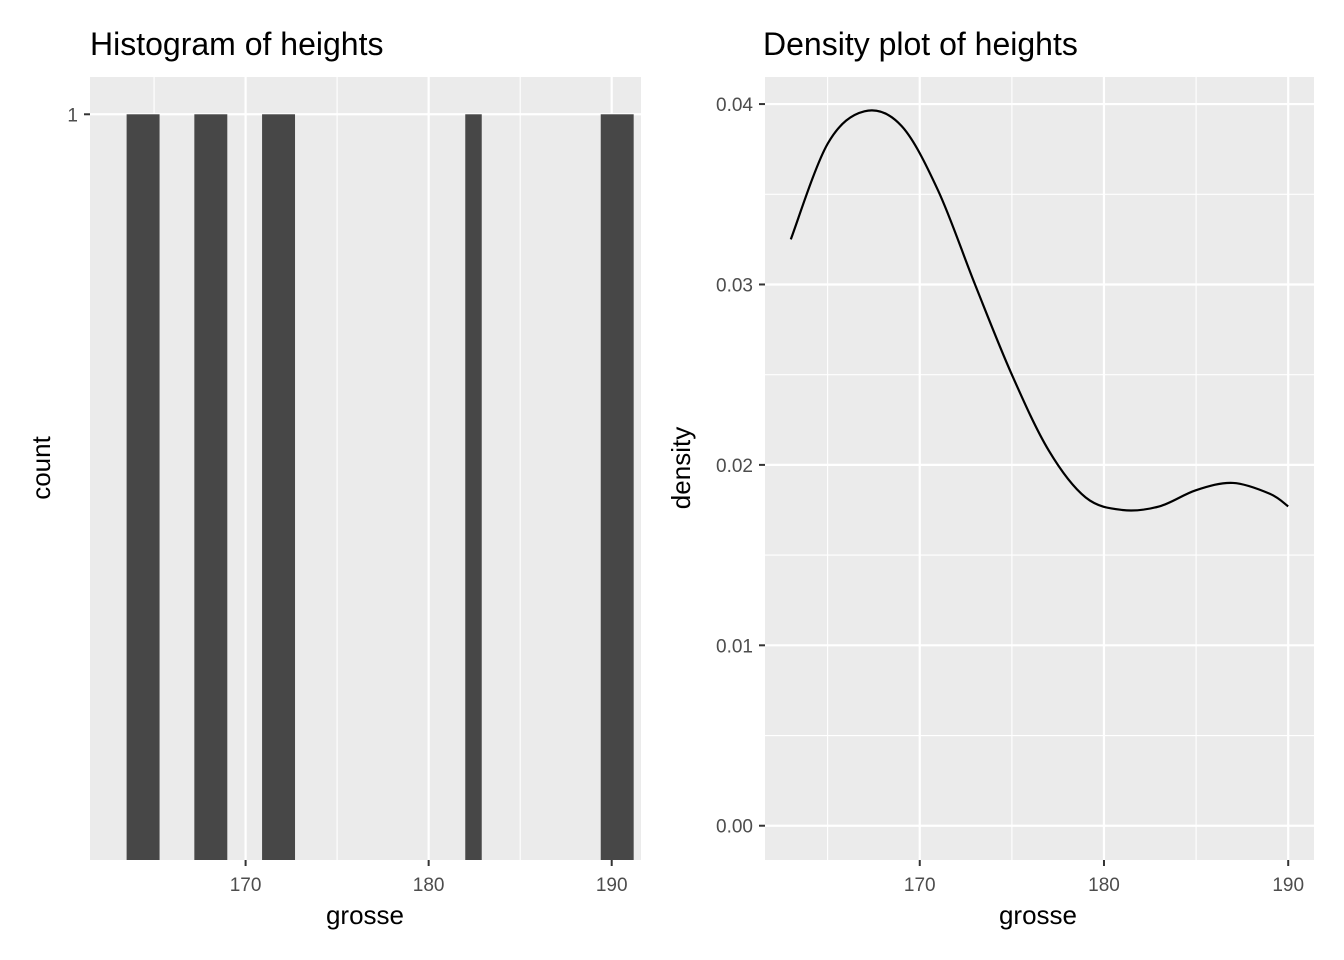 This screenshot has height=960, width=1344. I want to click on histogram-title: Histogram of heights, so click(236, 44).